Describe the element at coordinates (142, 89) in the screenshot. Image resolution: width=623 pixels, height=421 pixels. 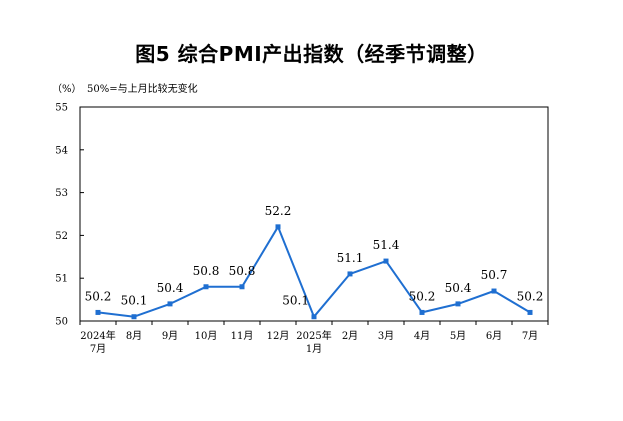
I see `chart-annotation: 50%=与上月比较无变化` at that location.